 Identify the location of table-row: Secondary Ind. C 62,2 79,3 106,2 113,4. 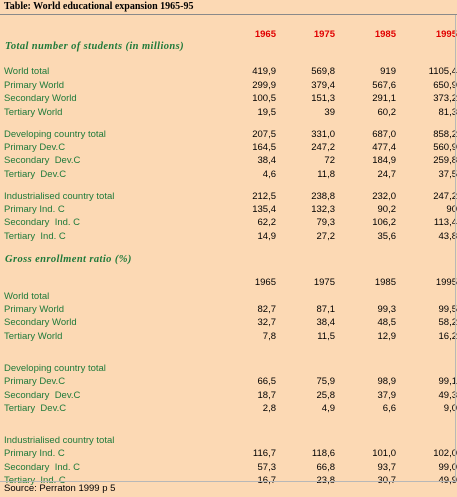
(228, 222).